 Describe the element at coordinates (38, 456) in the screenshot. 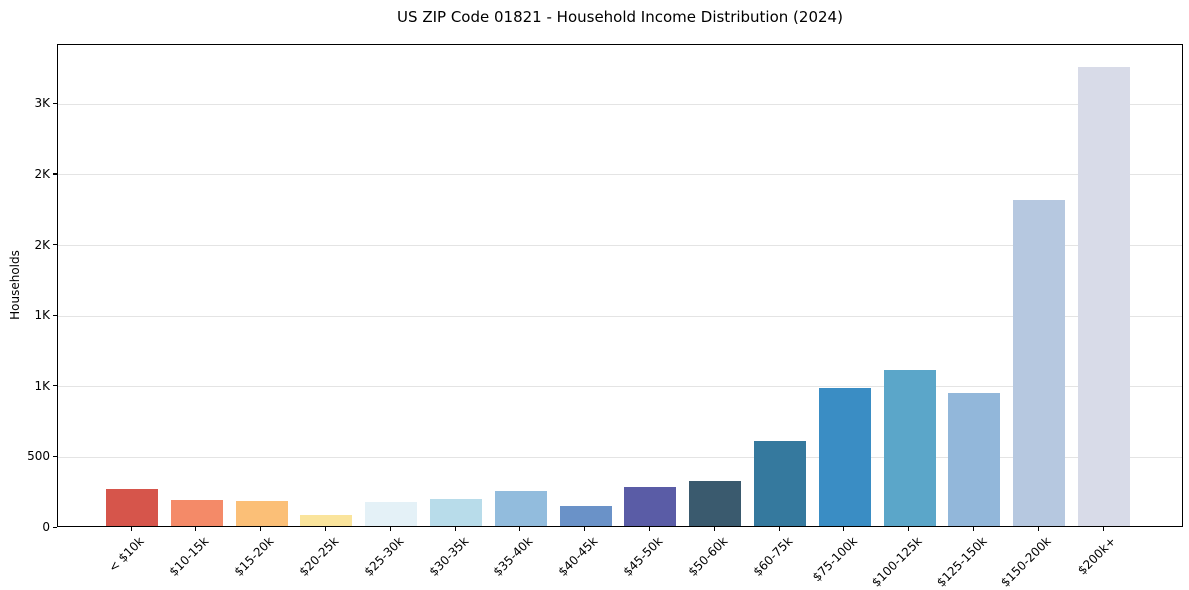

I see `y-tick-label: 500` at that location.